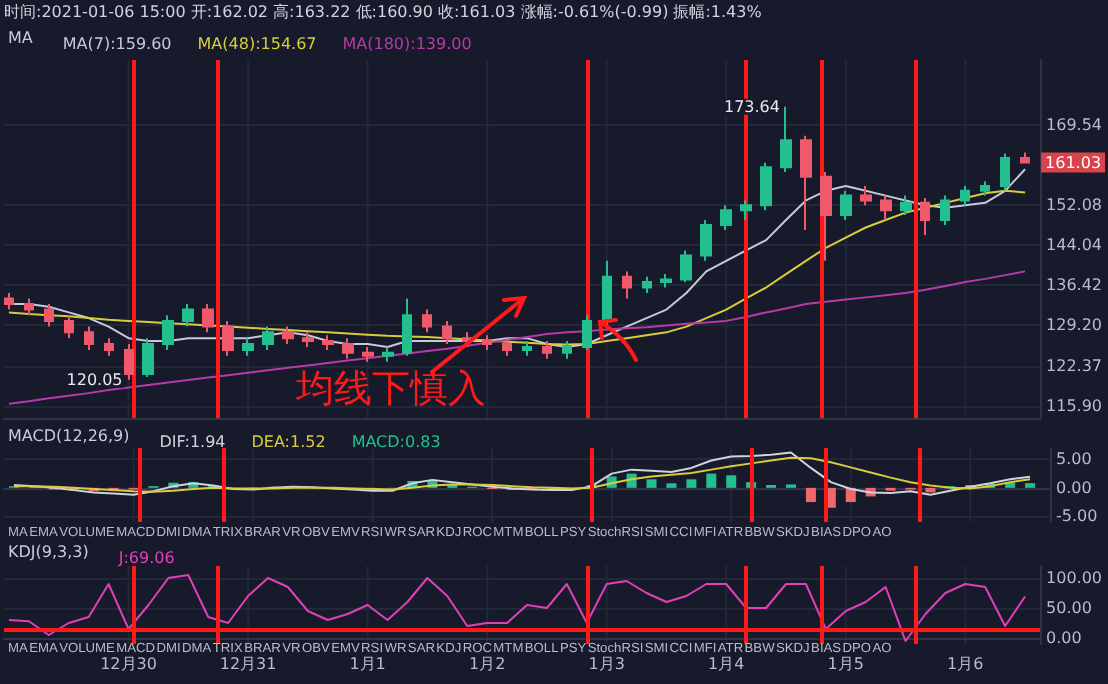  Describe the element at coordinates (845, 664) in the screenshot. I see `x-tick-label: 1月5` at that location.